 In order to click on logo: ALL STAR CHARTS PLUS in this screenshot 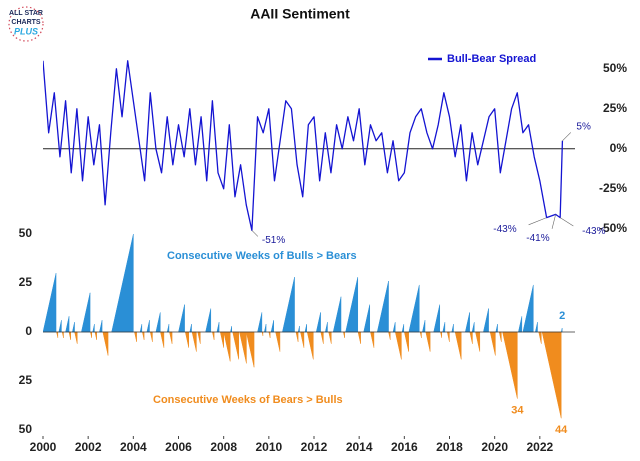, I will do `click(26, 24)`.